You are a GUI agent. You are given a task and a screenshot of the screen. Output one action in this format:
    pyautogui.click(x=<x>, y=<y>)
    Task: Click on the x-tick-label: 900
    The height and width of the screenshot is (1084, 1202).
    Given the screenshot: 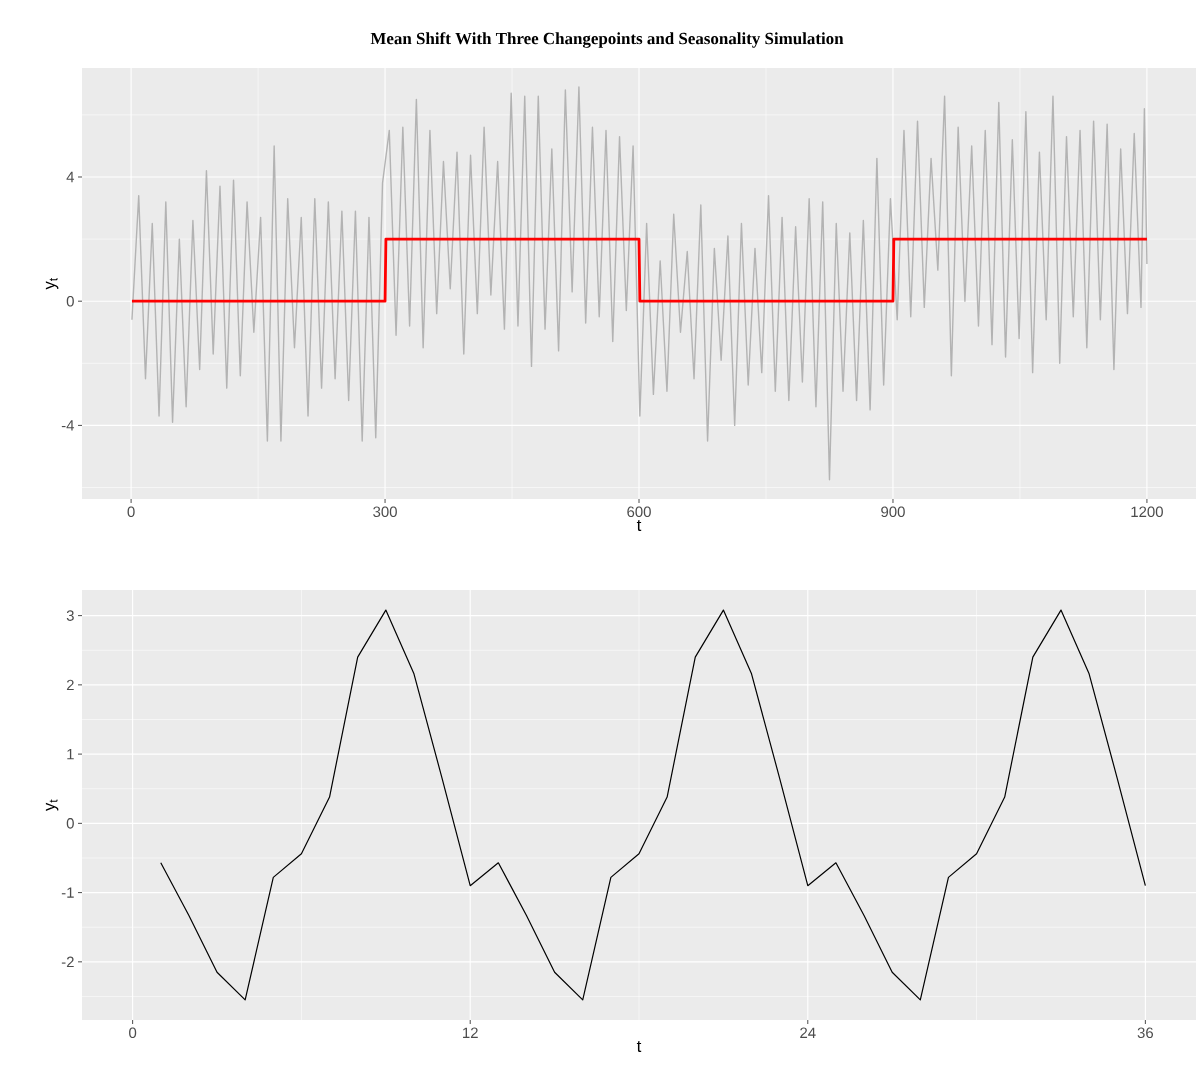 What is the action you would take?
    pyautogui.click(x=893, y=512)
    